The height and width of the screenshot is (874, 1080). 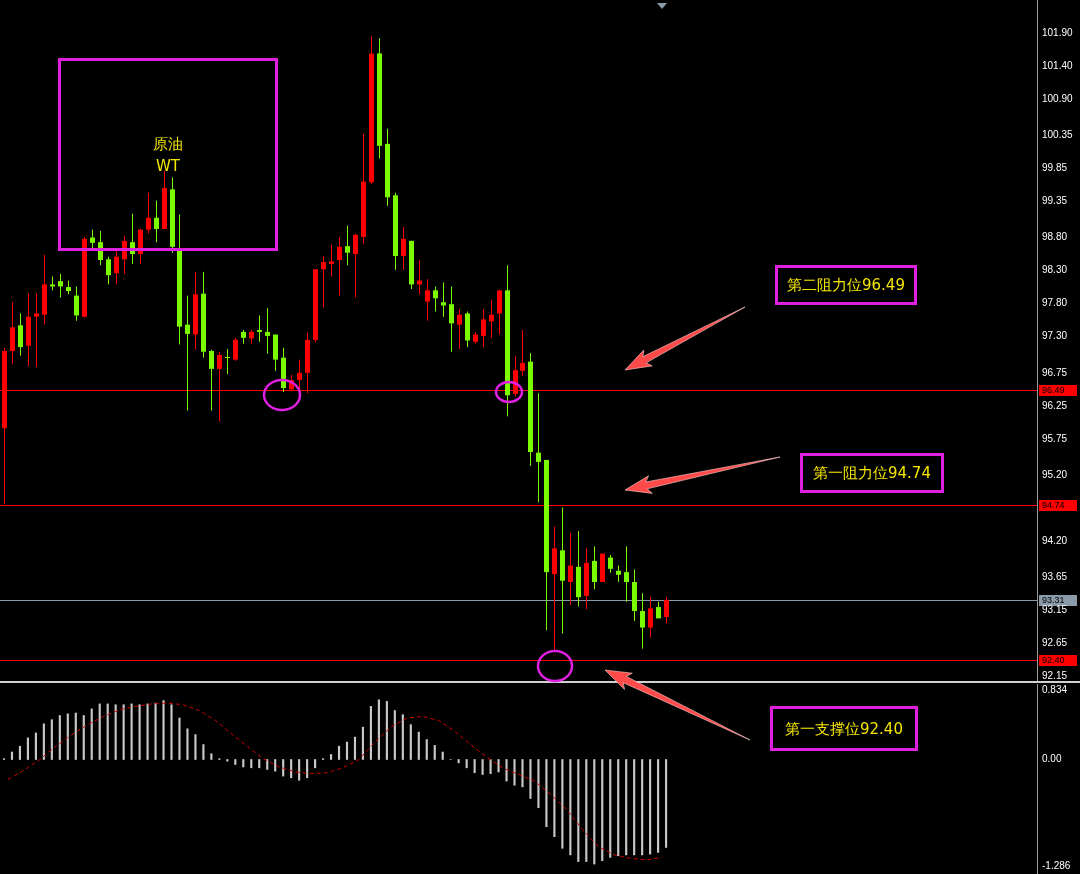 I want to click on y-tick-label: 100.90, so click(x=1058, y=98).